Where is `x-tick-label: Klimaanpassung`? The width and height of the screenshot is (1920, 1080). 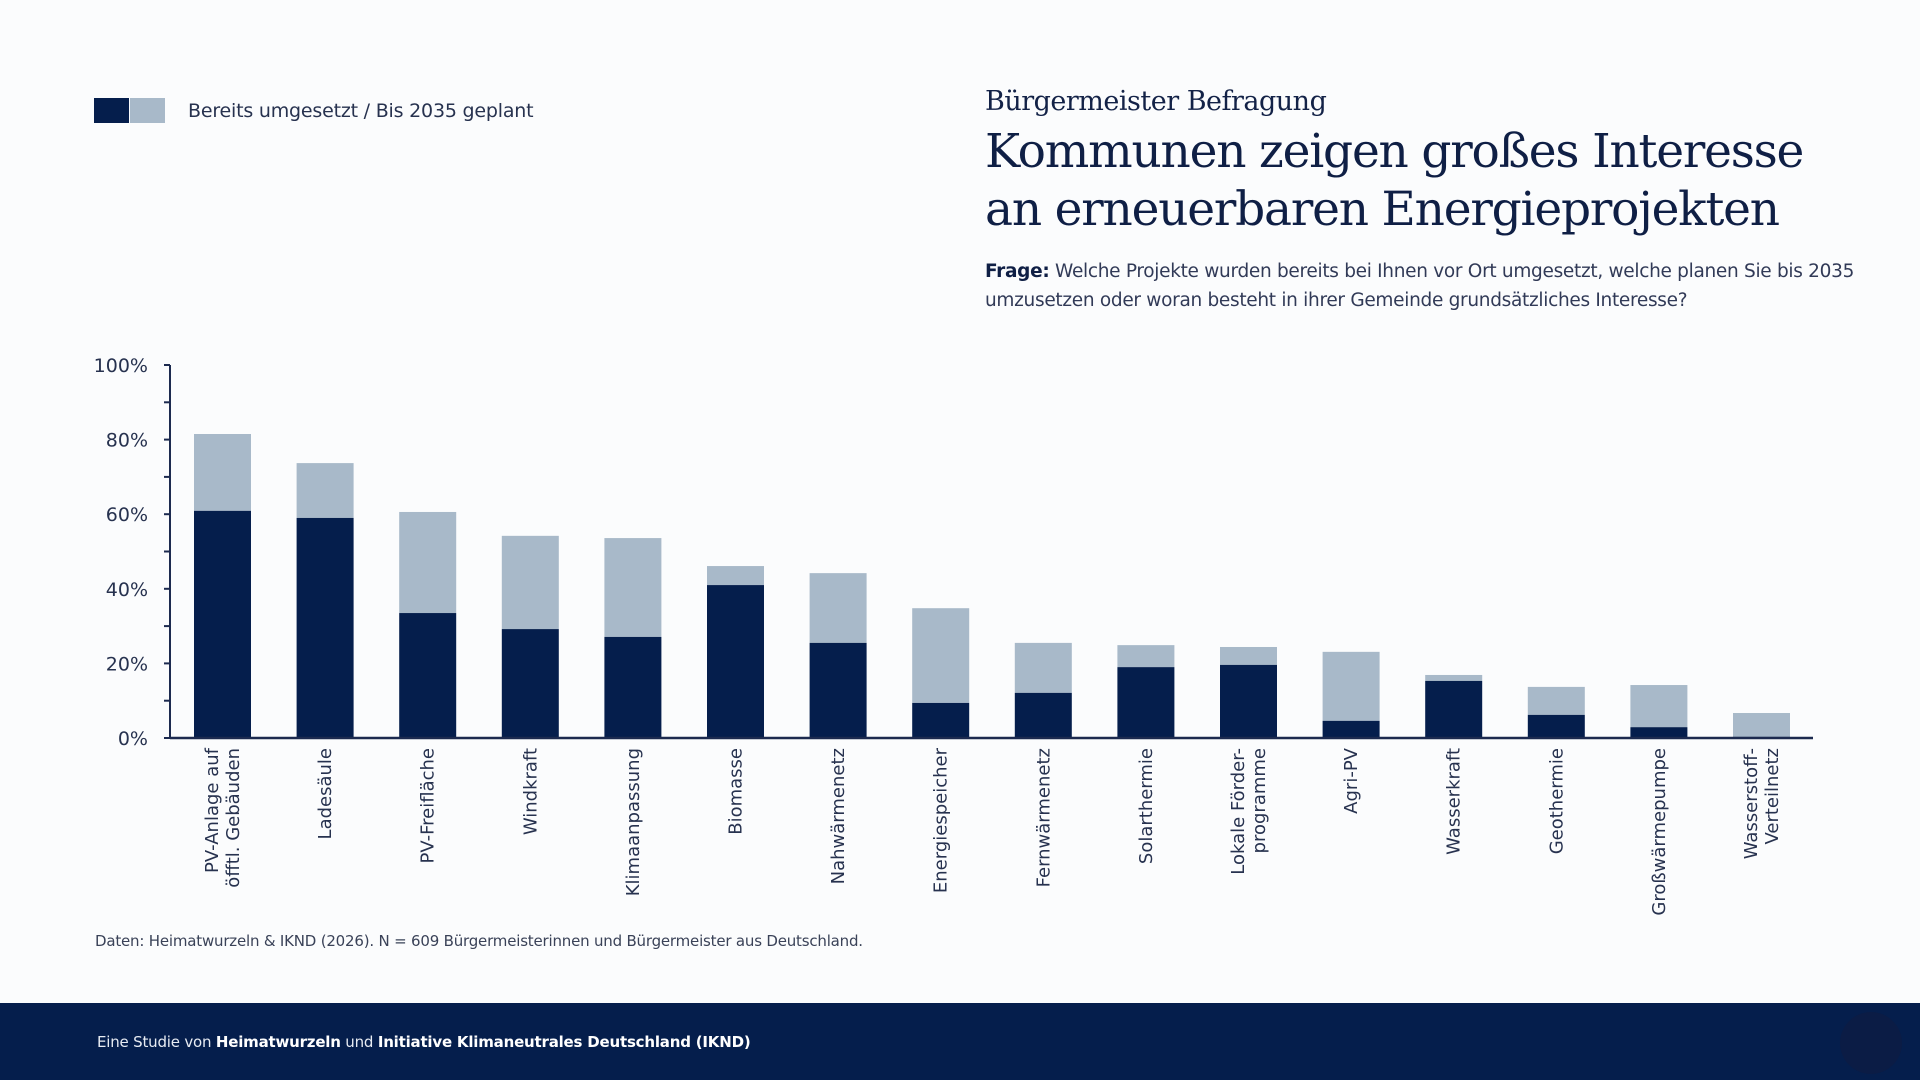 x-tick-label: Klimaanpassung is located at coordinates (633, 822).